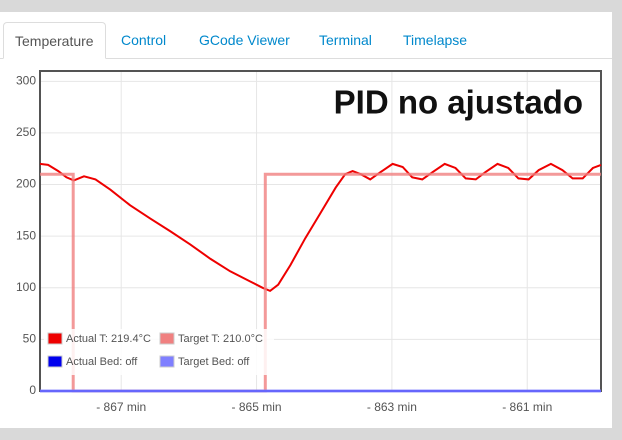  Describe the element at coordinates (392, 407) in the screenshot. I see `x-tick-label: - 863 min` at that location.